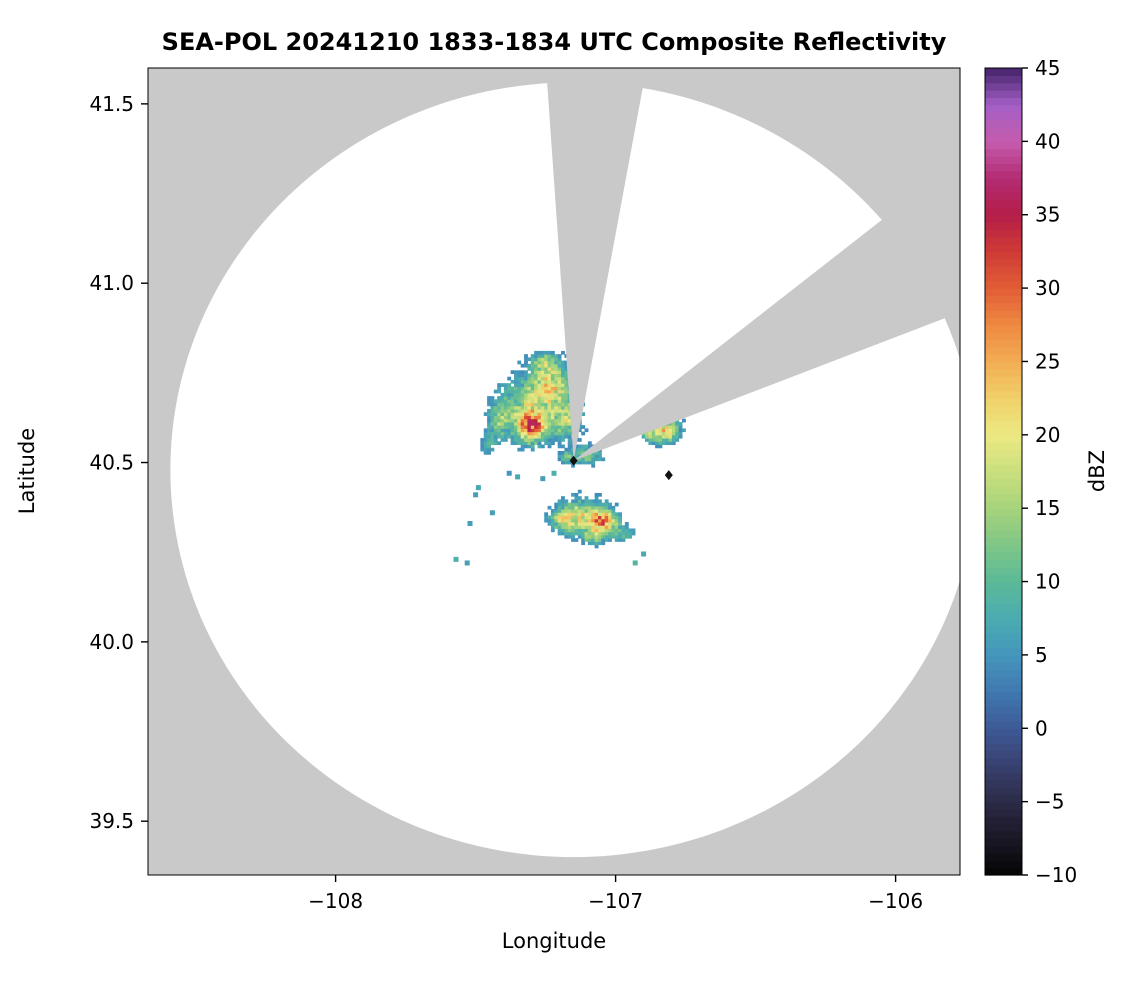  I want to click on x-axis-label: Longitude, so click(554, 941).